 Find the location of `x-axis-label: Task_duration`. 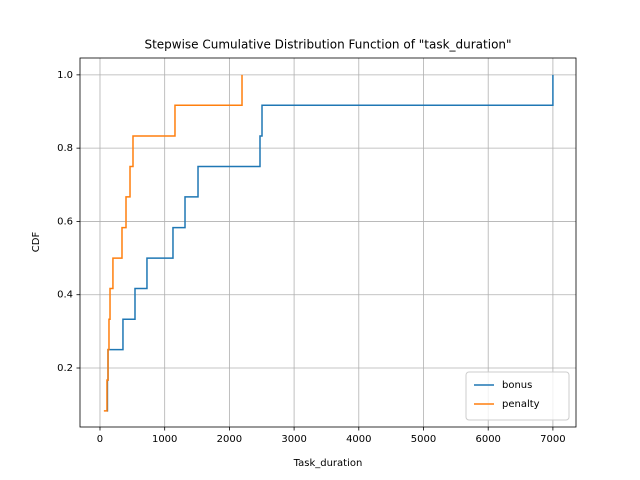

x-axis-label: Task_duration is located at coordinates (328, 463).